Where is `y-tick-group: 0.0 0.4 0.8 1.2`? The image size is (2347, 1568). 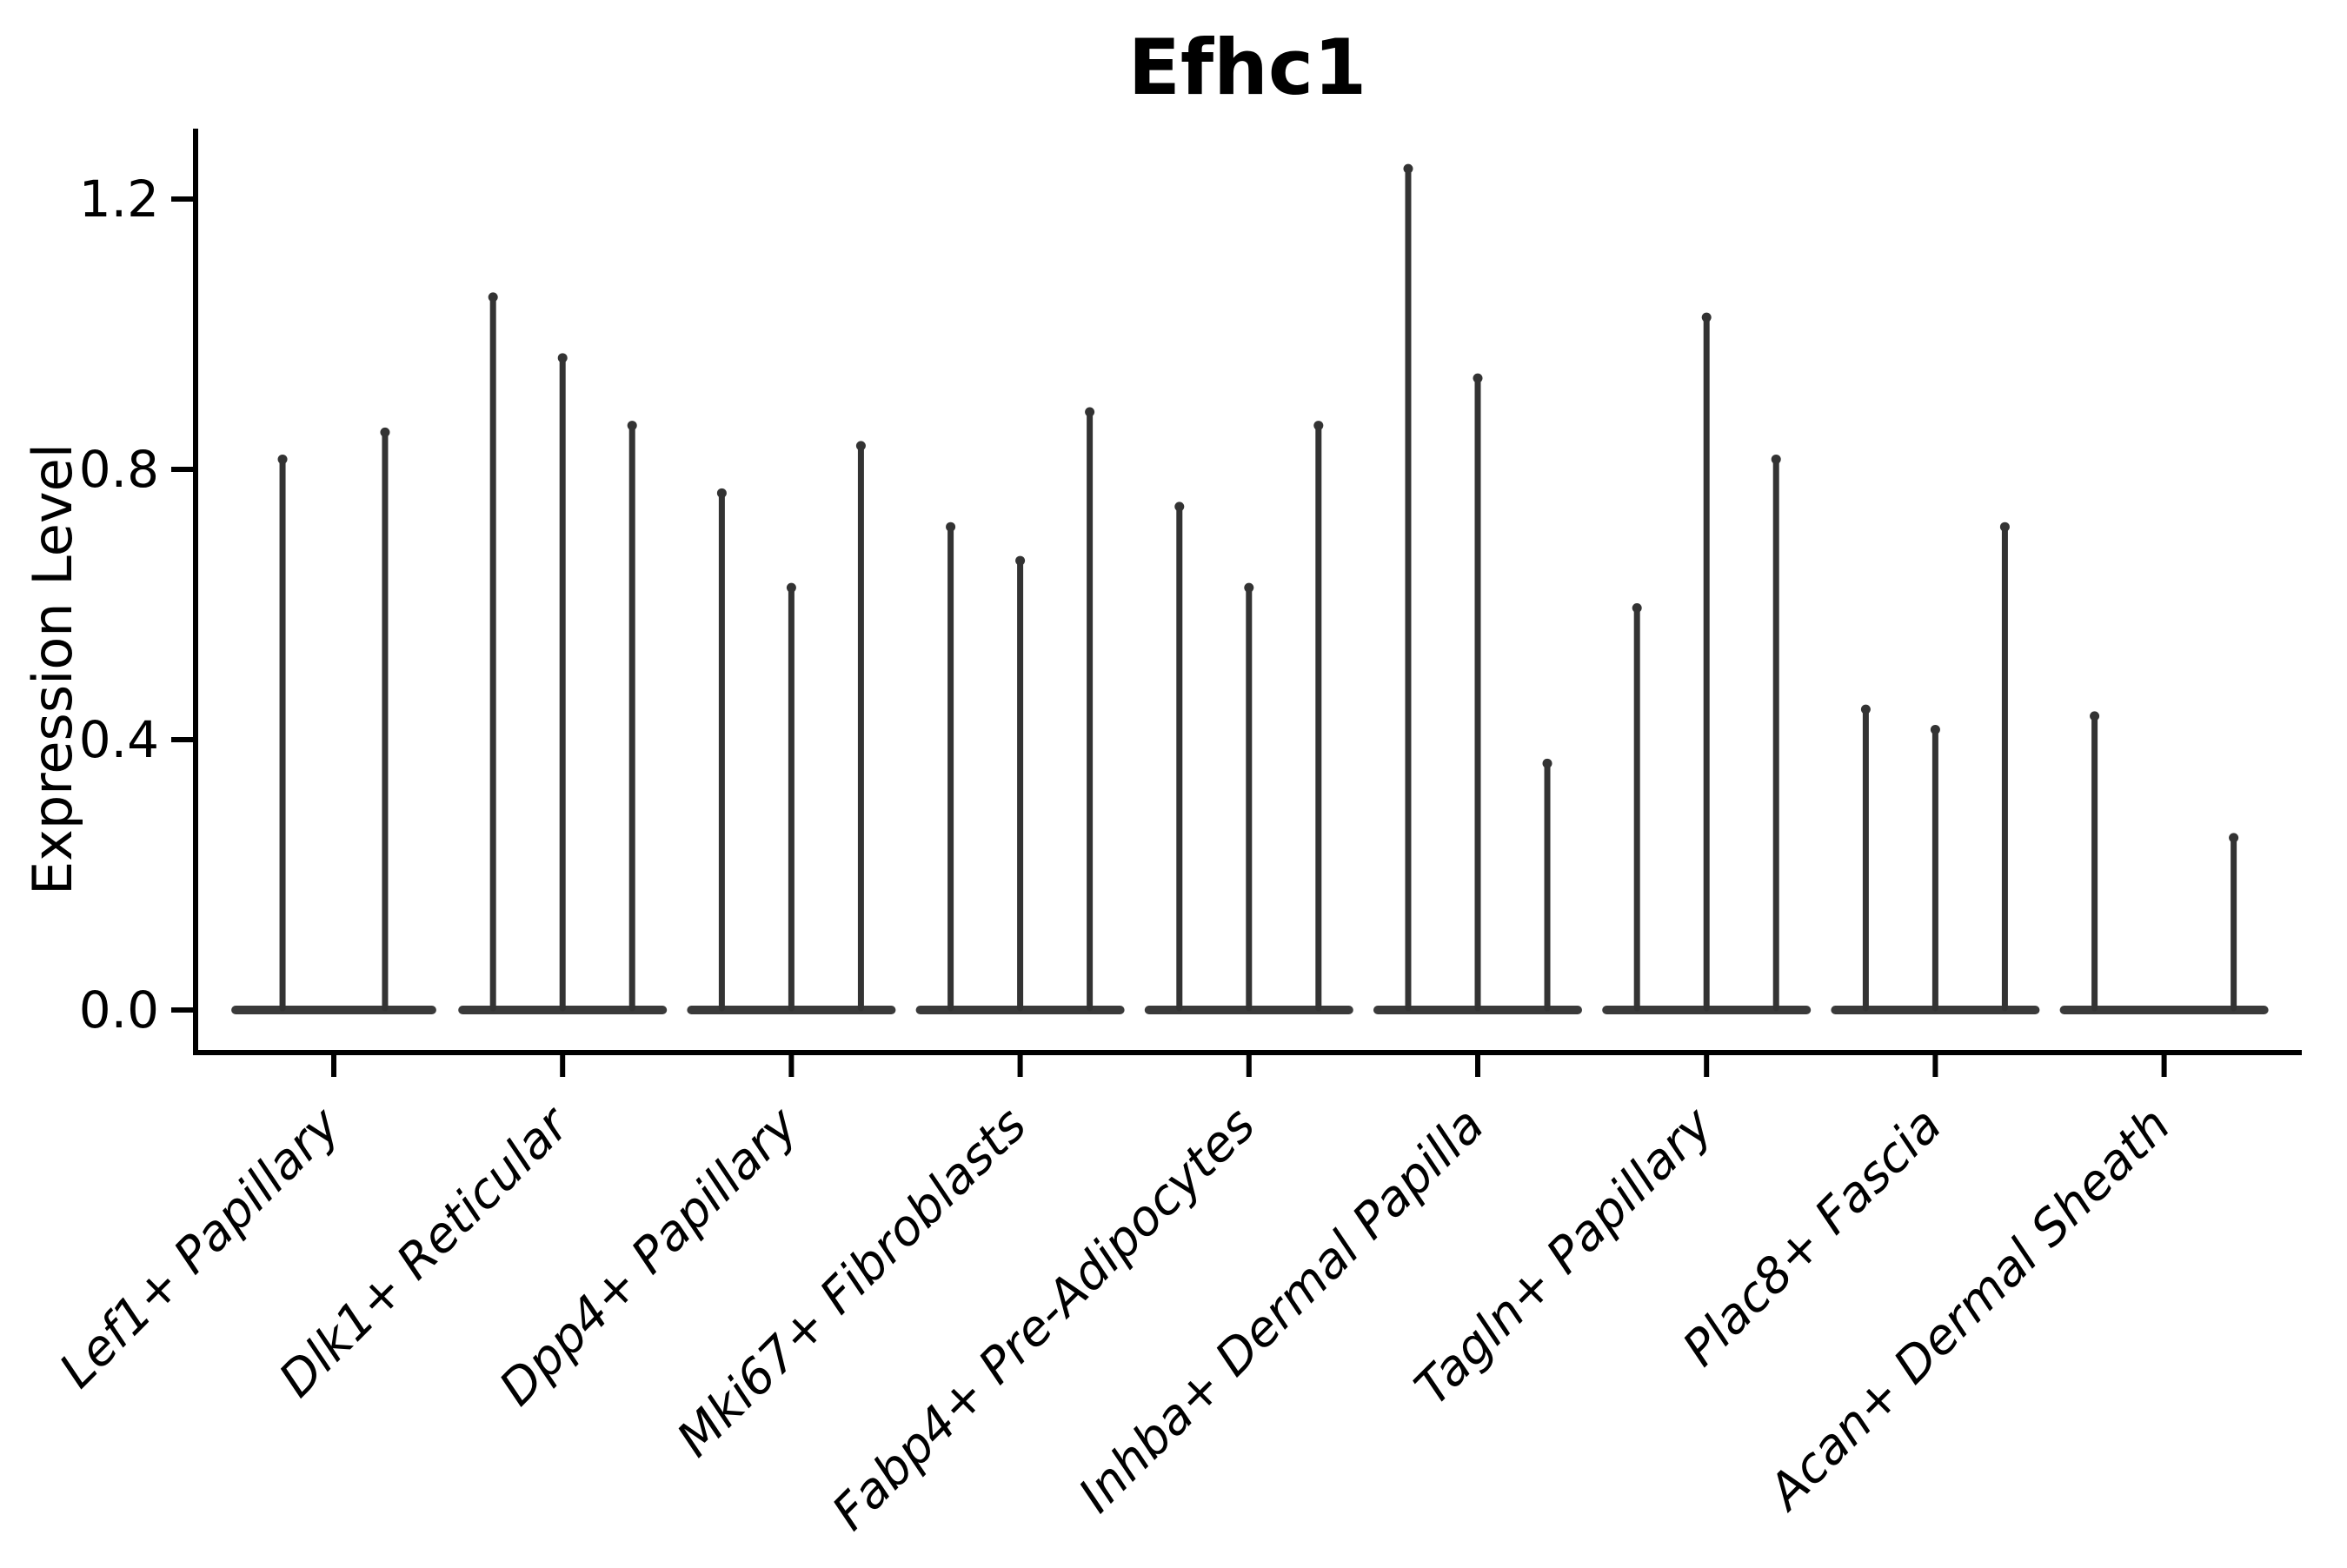 y-tick-group: 0.0 0.4 0.8 1.2 is located at coordinates (137, 604).